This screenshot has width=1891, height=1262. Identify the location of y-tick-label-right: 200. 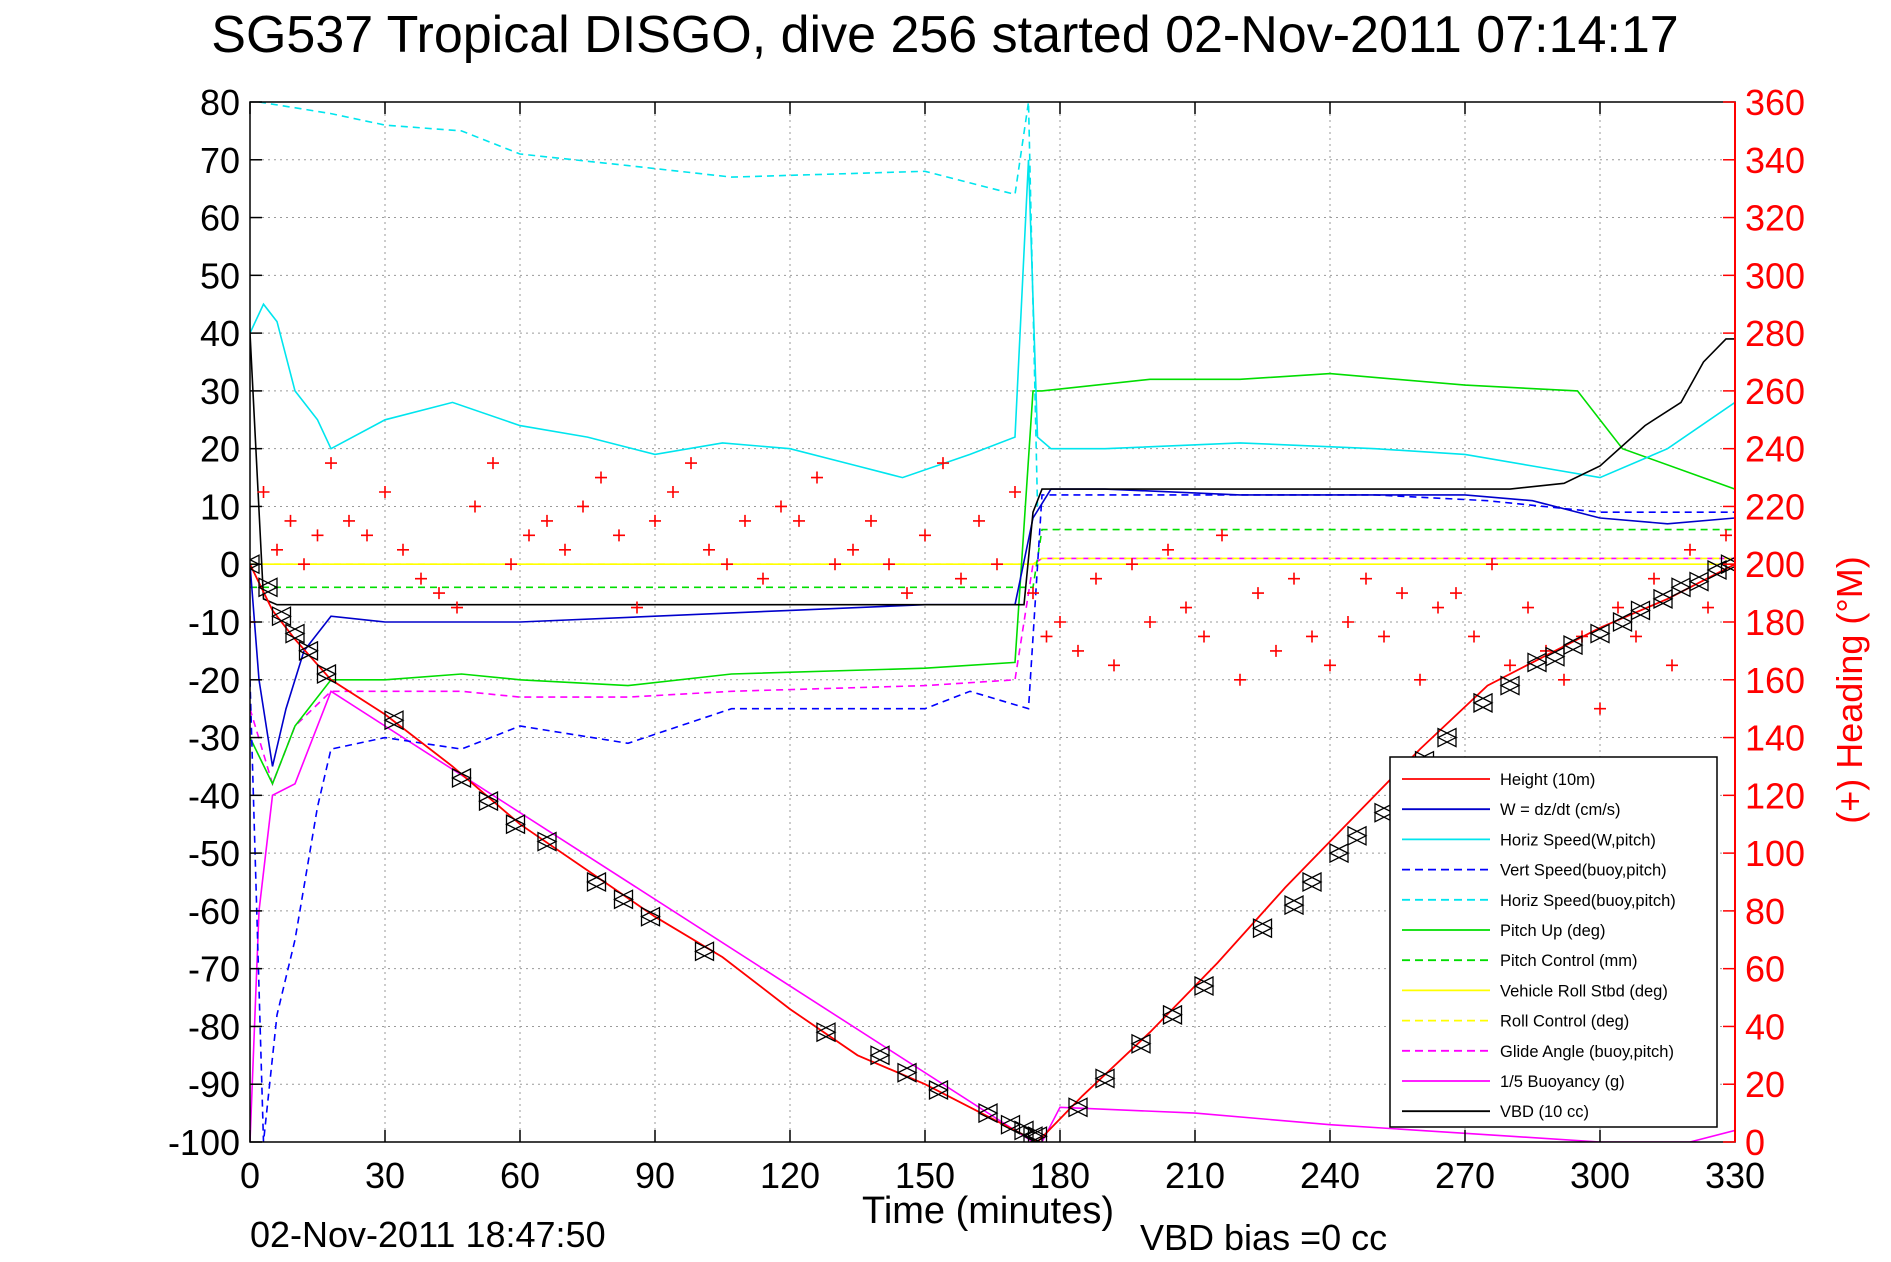
(1775, 564).